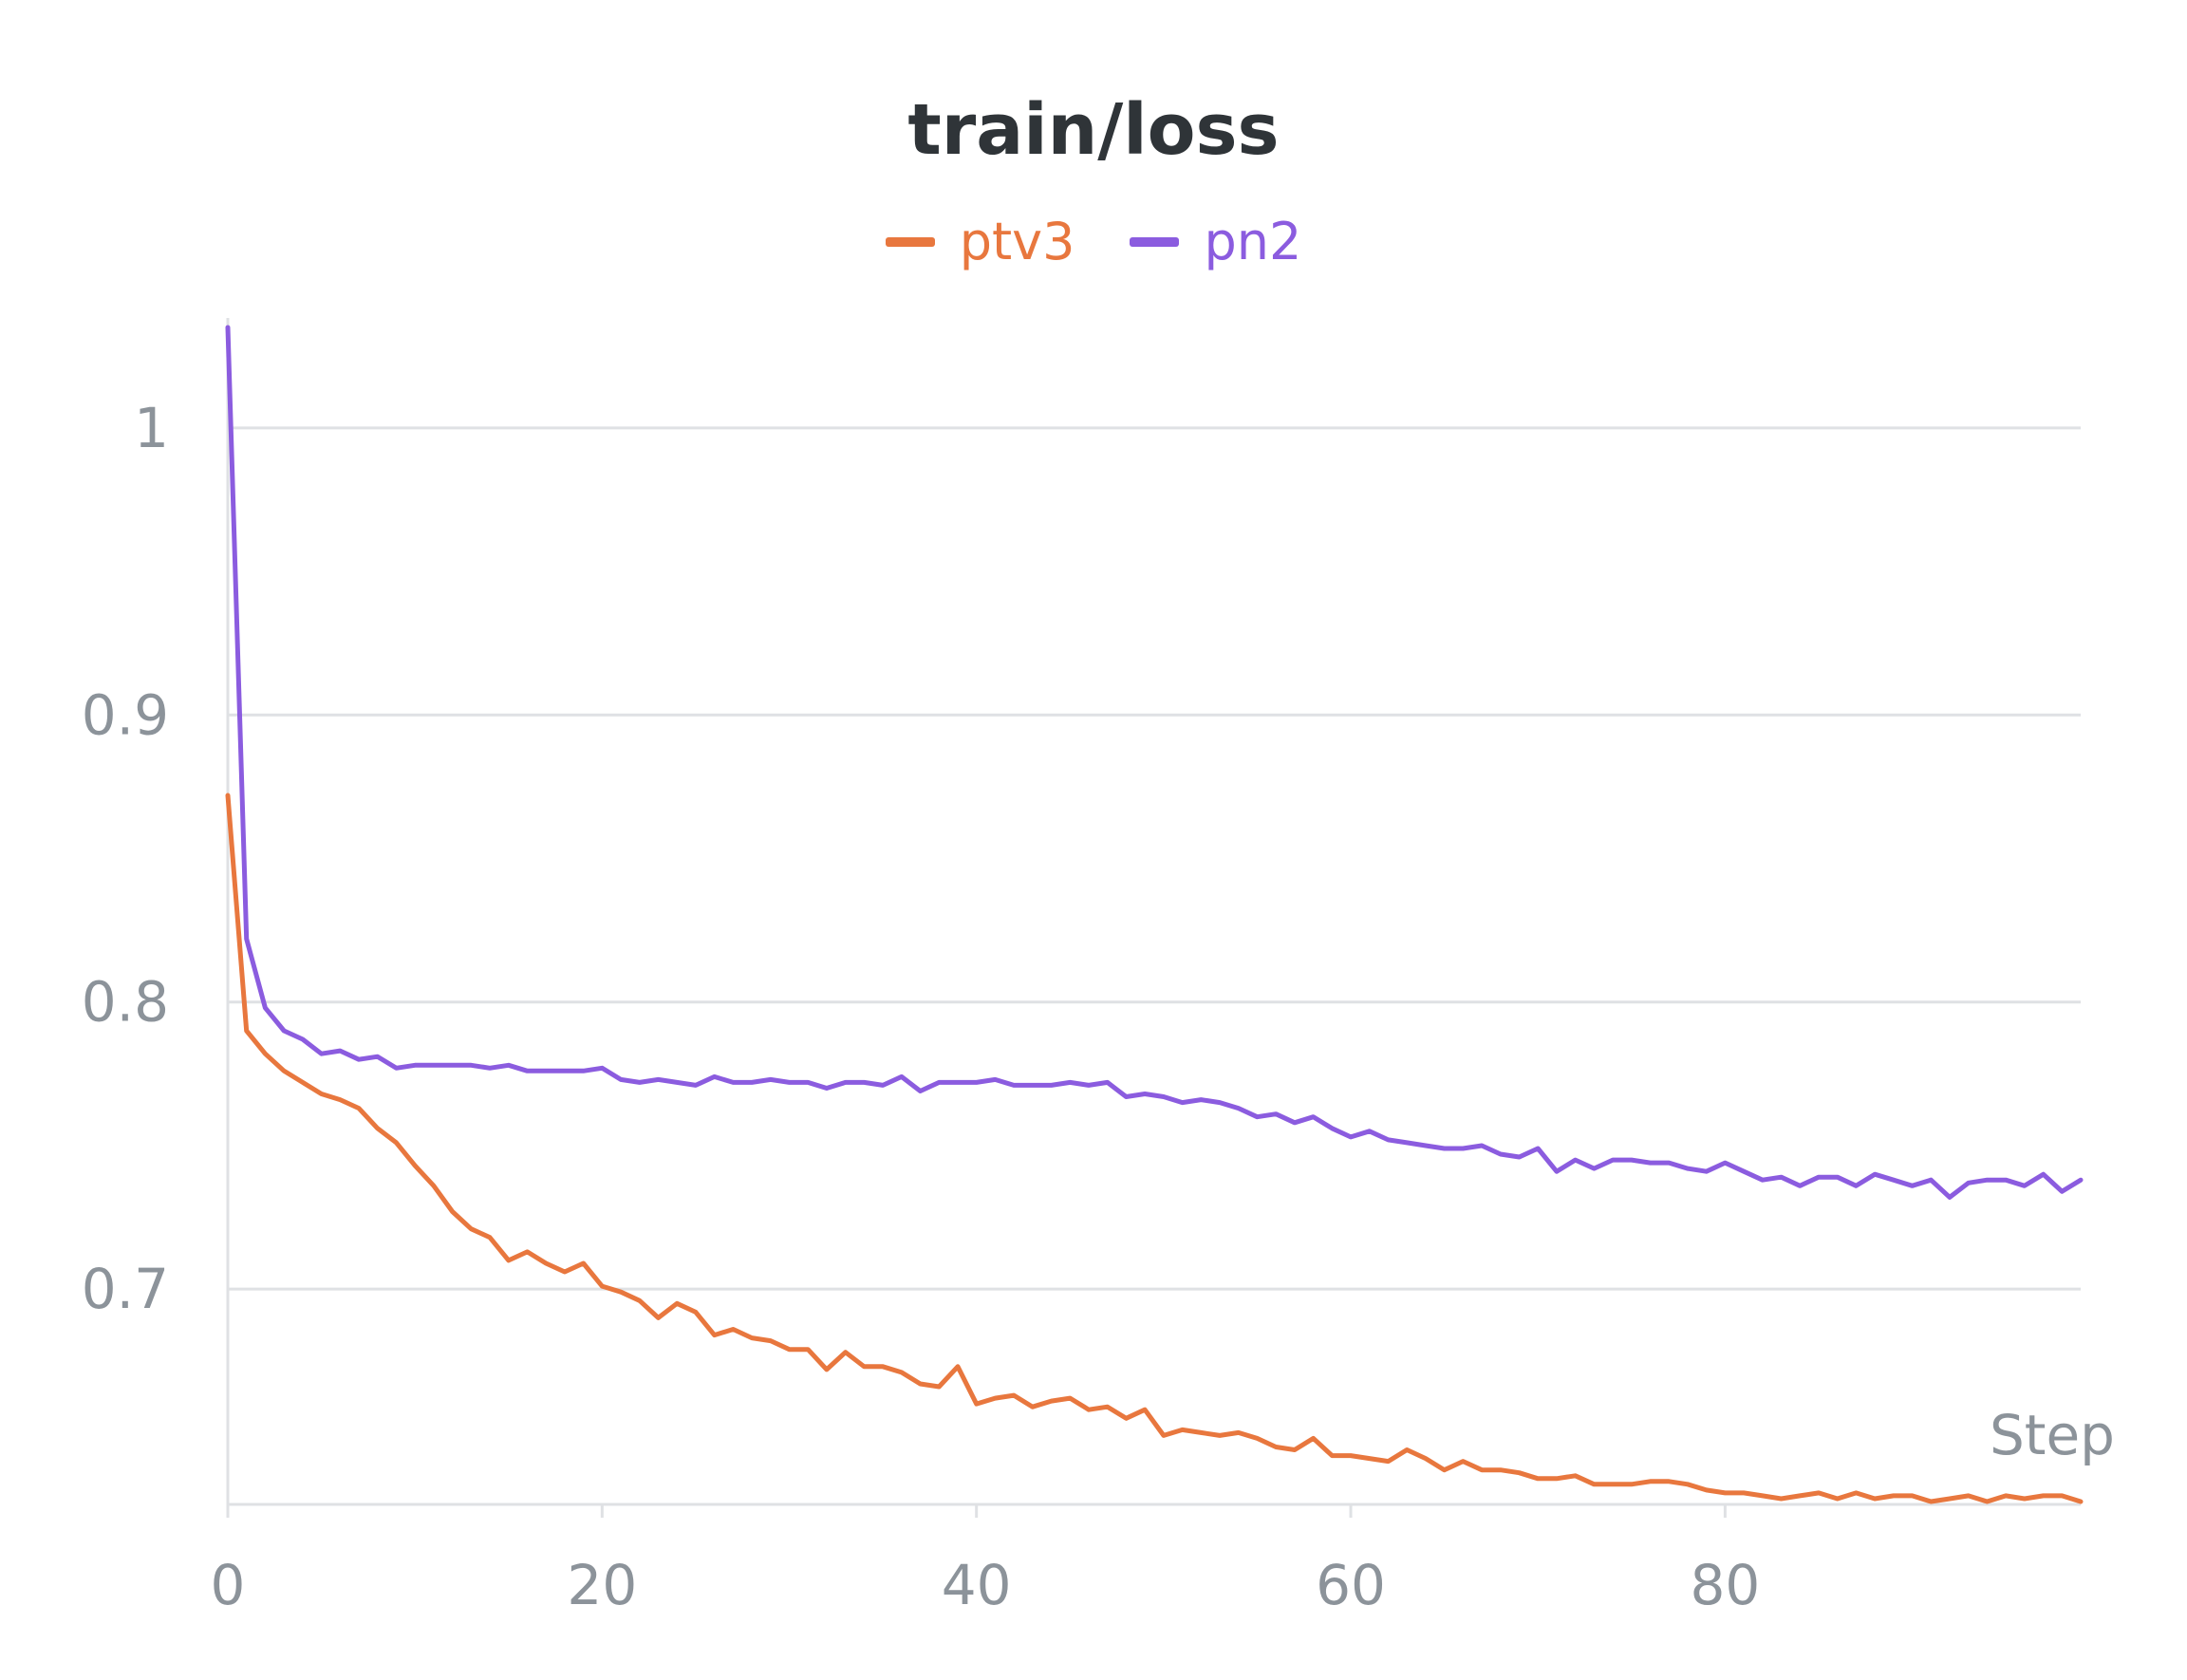  What do you see at coordinates (1093, 130) in the screenshot?
I see `chart-title: train/loss` at bounding box center [1093, 130].